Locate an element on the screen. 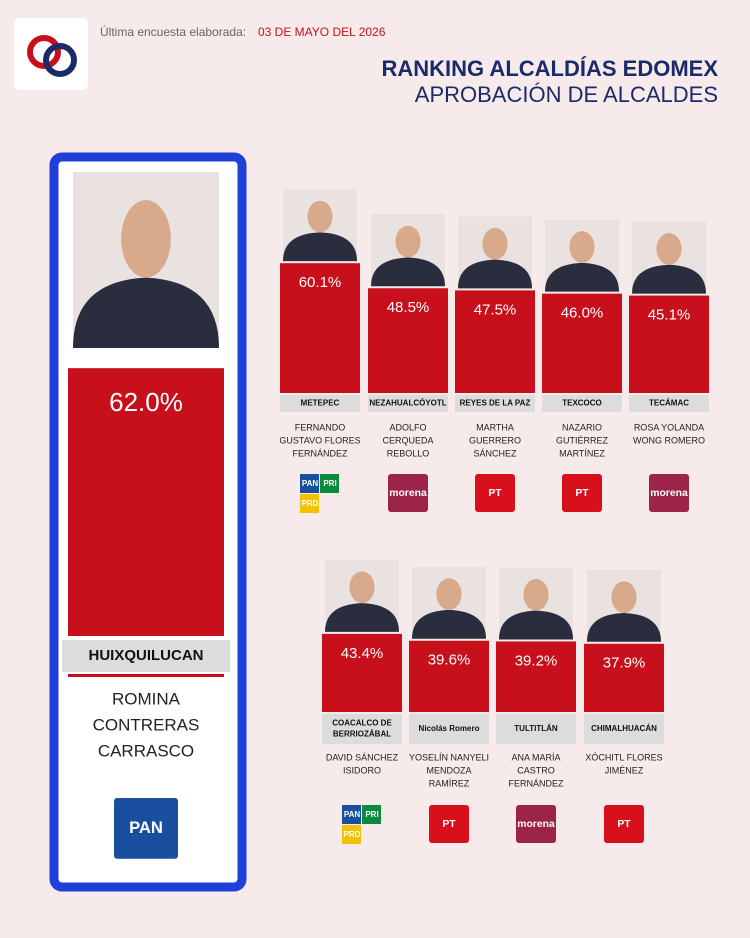 The height and width of the screenshot is (938, 750). mayor-name: FERNÁNDEZ is located at coordinates (536, 783).